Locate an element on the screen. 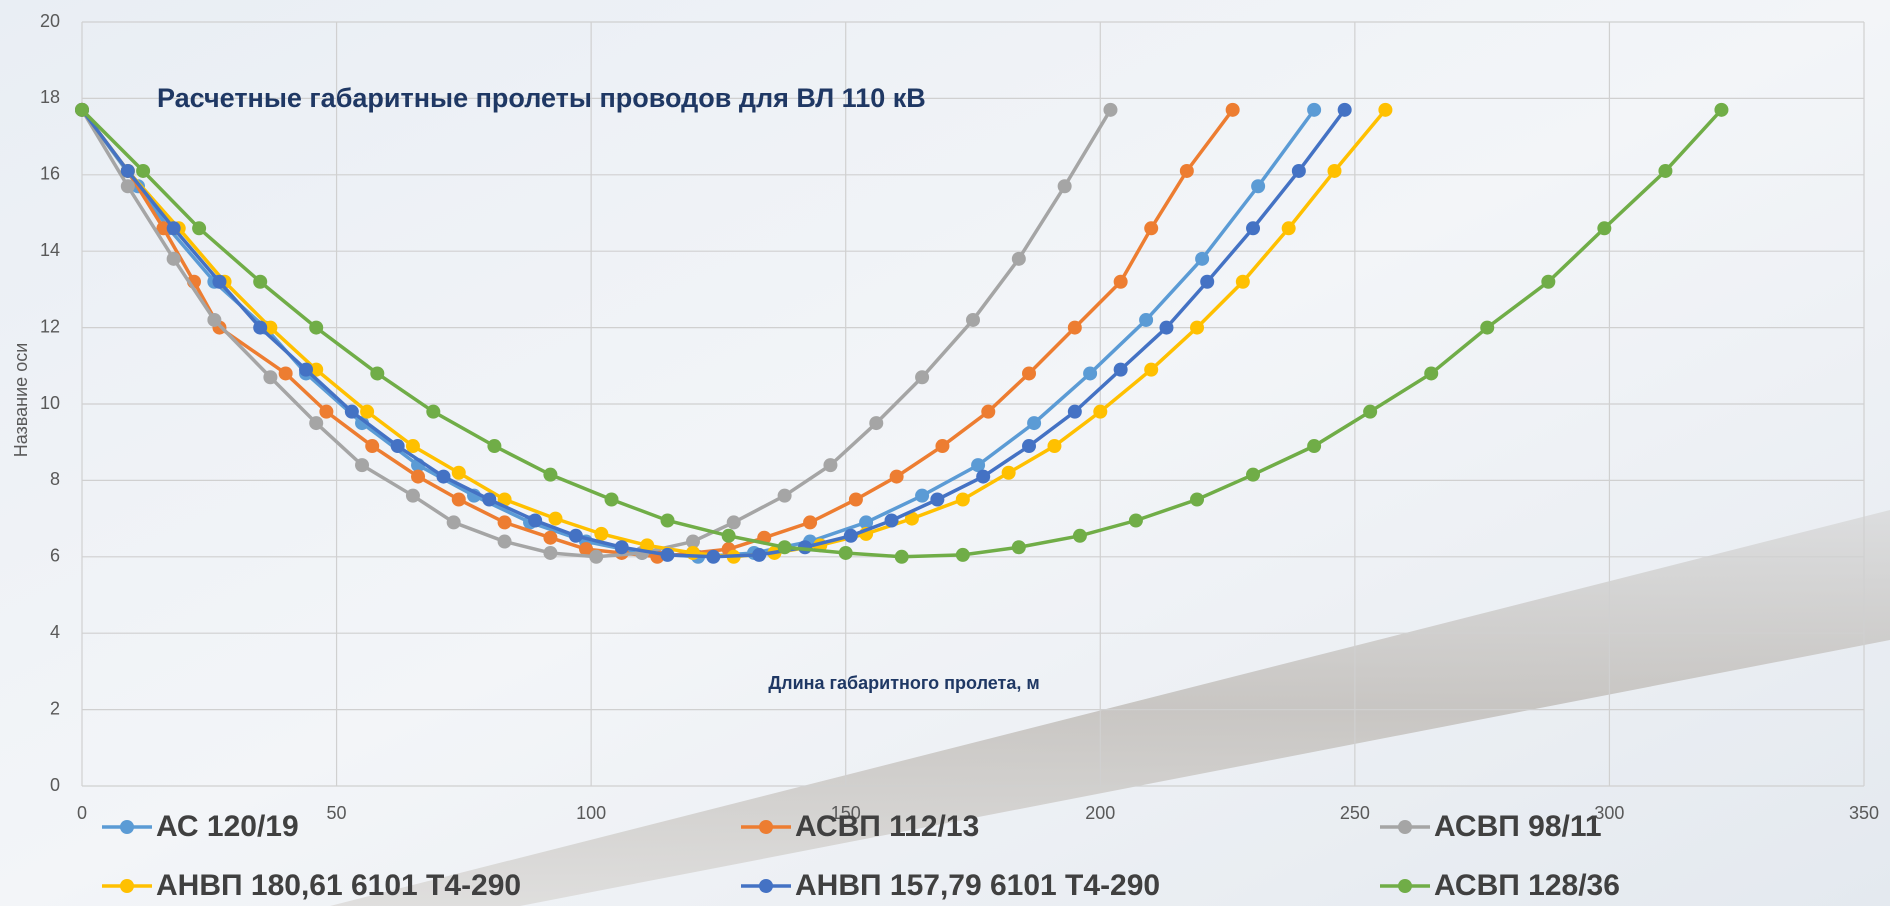 The height and width of the screenshot is (906, 1890). x-tick-label: 0 is located at coordinates (82, 813).